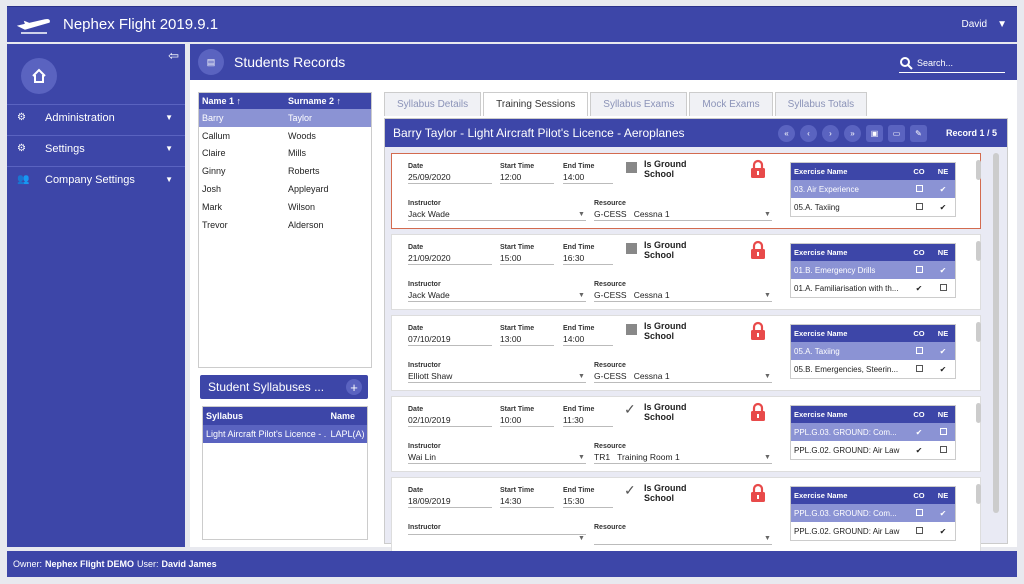 This screenshot has width=1024, height=584. Describe the element at coordinates (354, 387) in the screenshot. I see `add-syllabus-button: +` at that location.